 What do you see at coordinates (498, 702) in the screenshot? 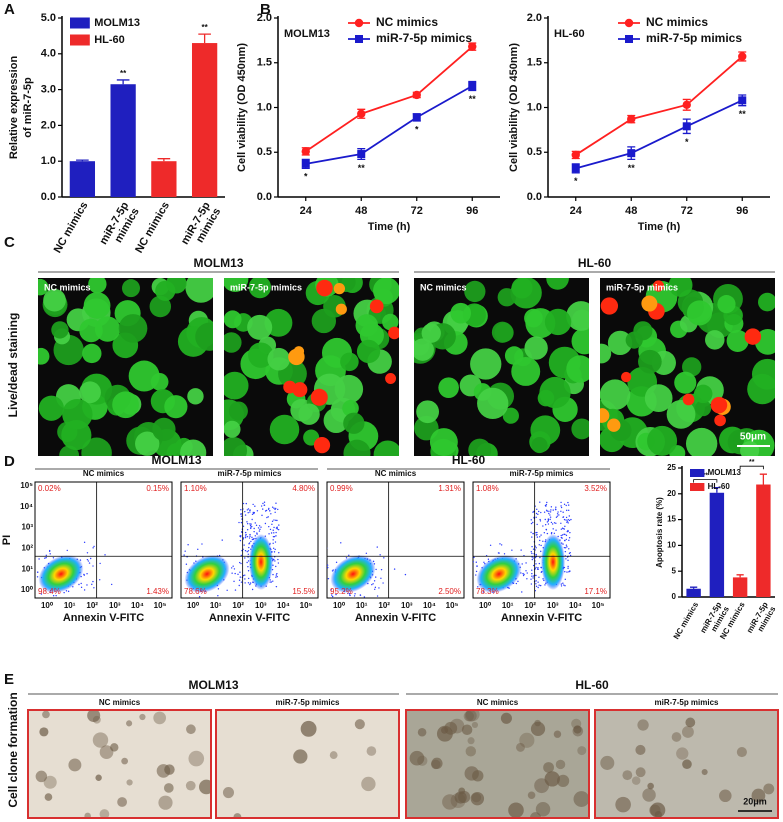
I see `image-label: NC mimics` at bounding box center [498, 702].